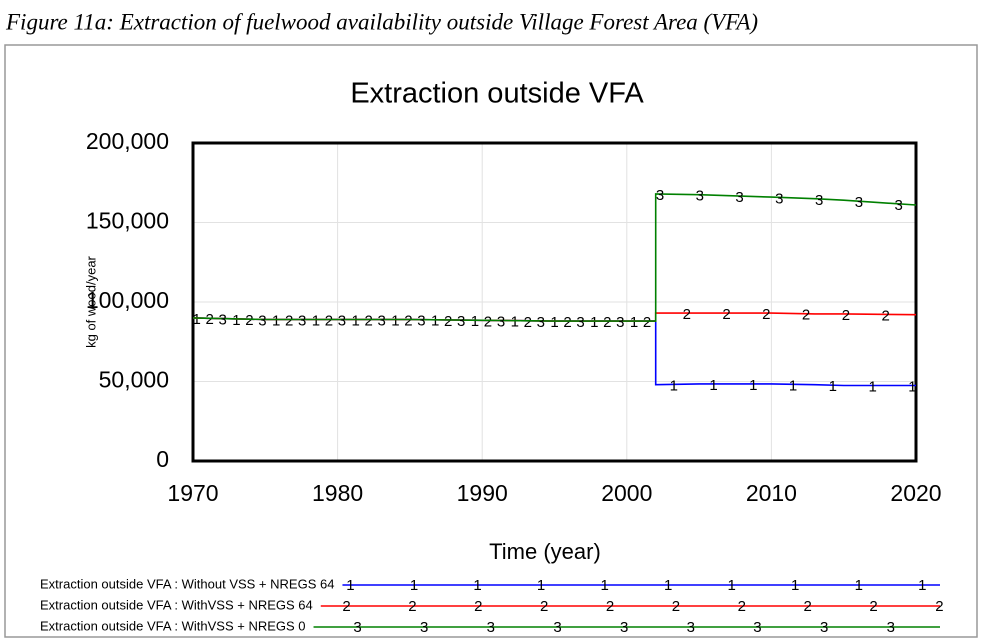 This screenshot has height=641, width=981. I want to click on x-tick-label: 2020, so click(915, 493).